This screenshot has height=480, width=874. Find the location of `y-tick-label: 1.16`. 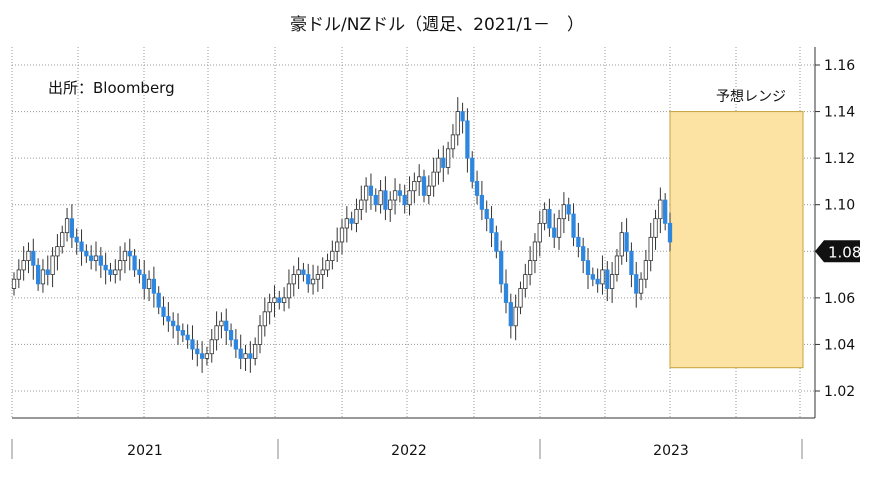

y-tick-label: 1.16 is located at coordinates (839, 66).